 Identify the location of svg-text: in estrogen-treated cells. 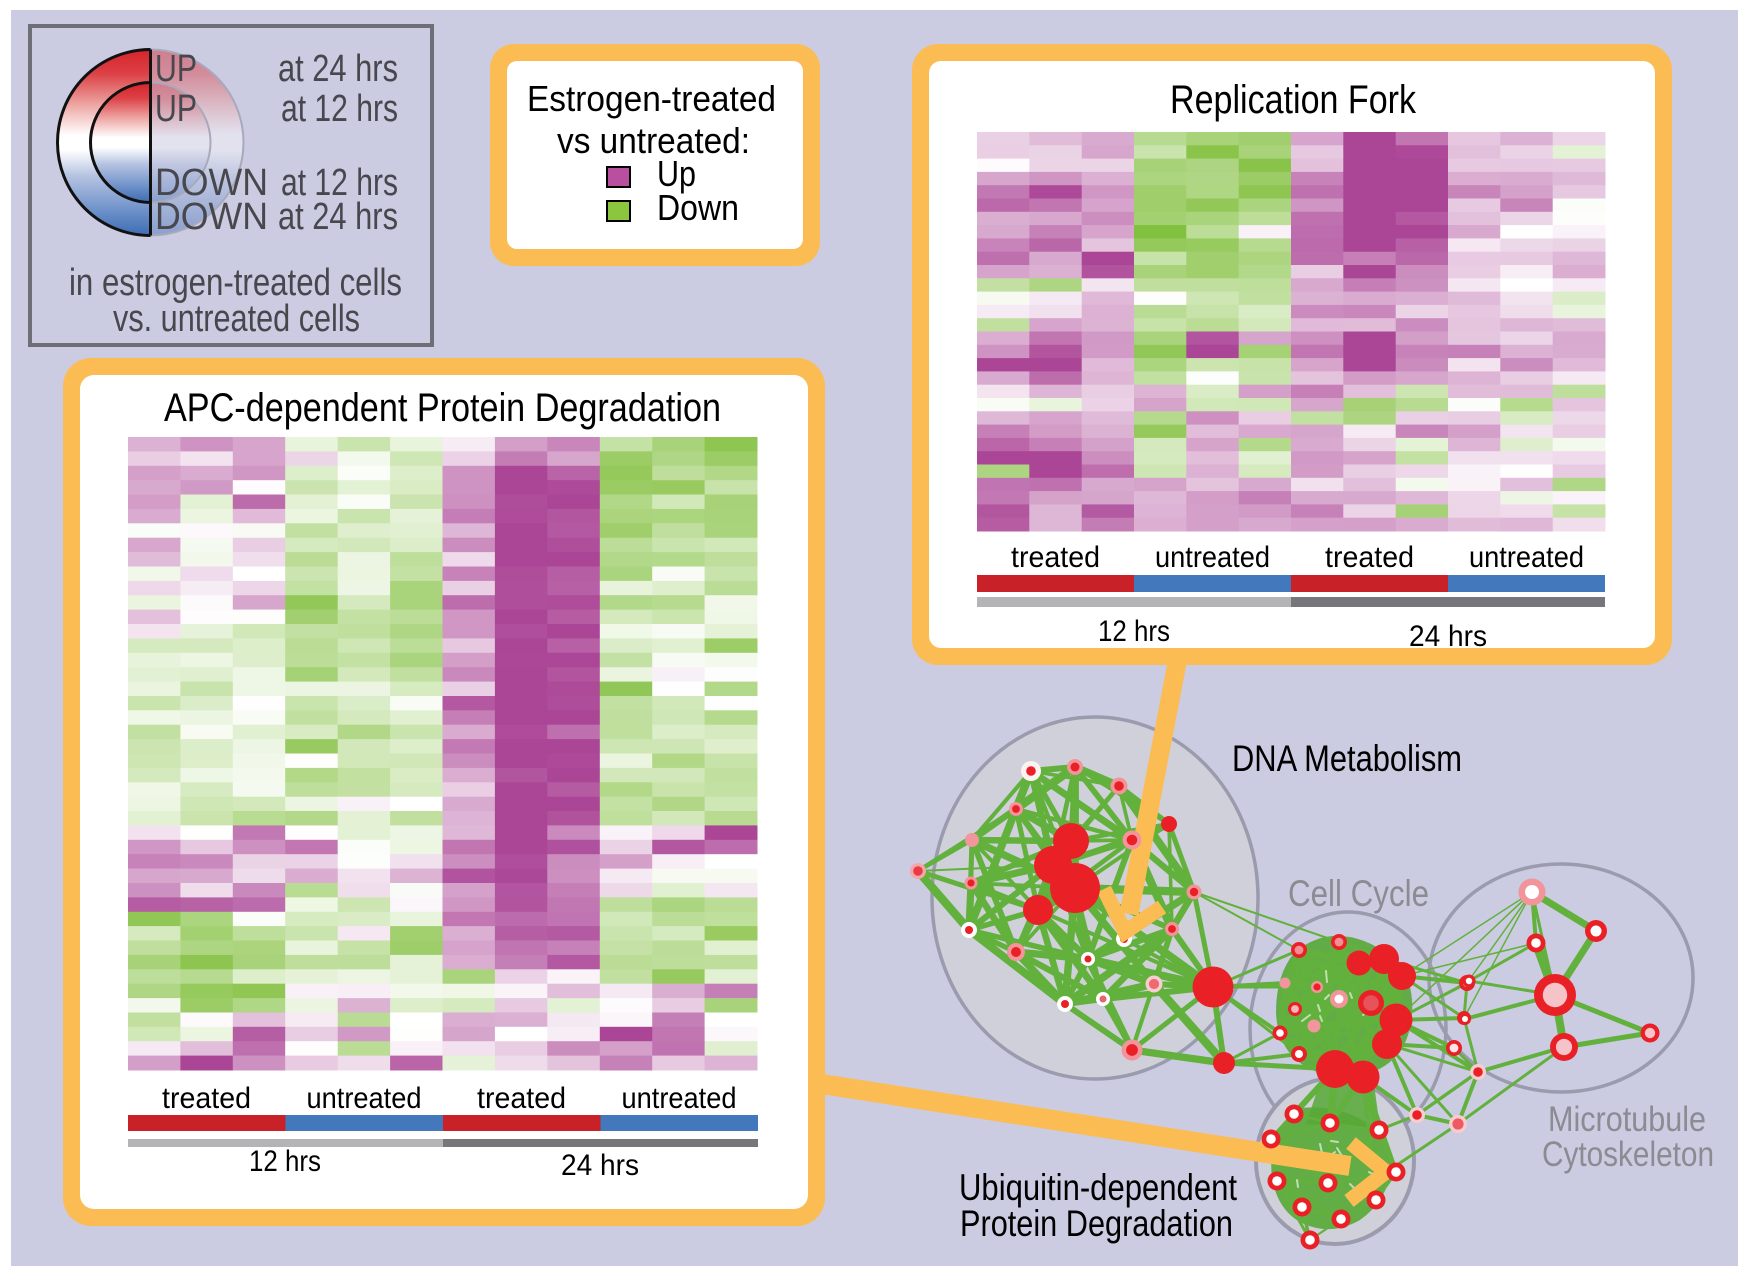
(235, 283).